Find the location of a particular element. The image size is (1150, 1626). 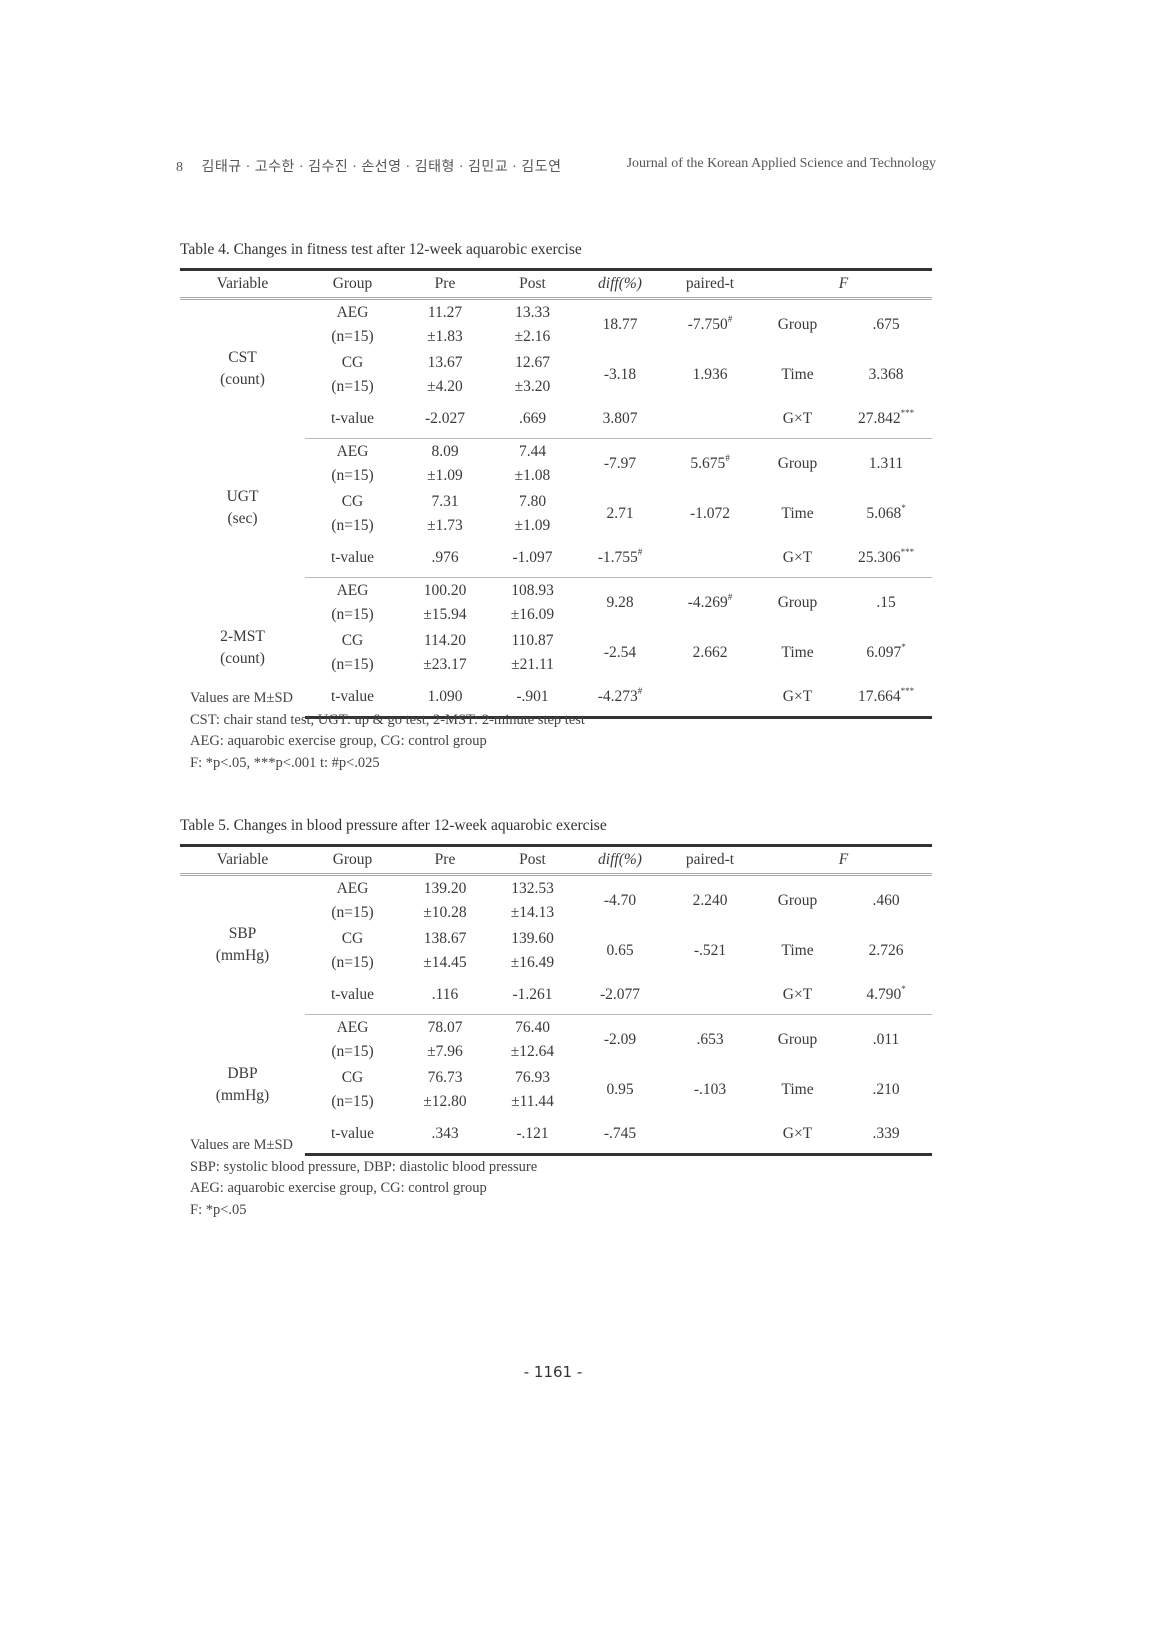

pre-value: .116 is located at coordinates (445, 994).